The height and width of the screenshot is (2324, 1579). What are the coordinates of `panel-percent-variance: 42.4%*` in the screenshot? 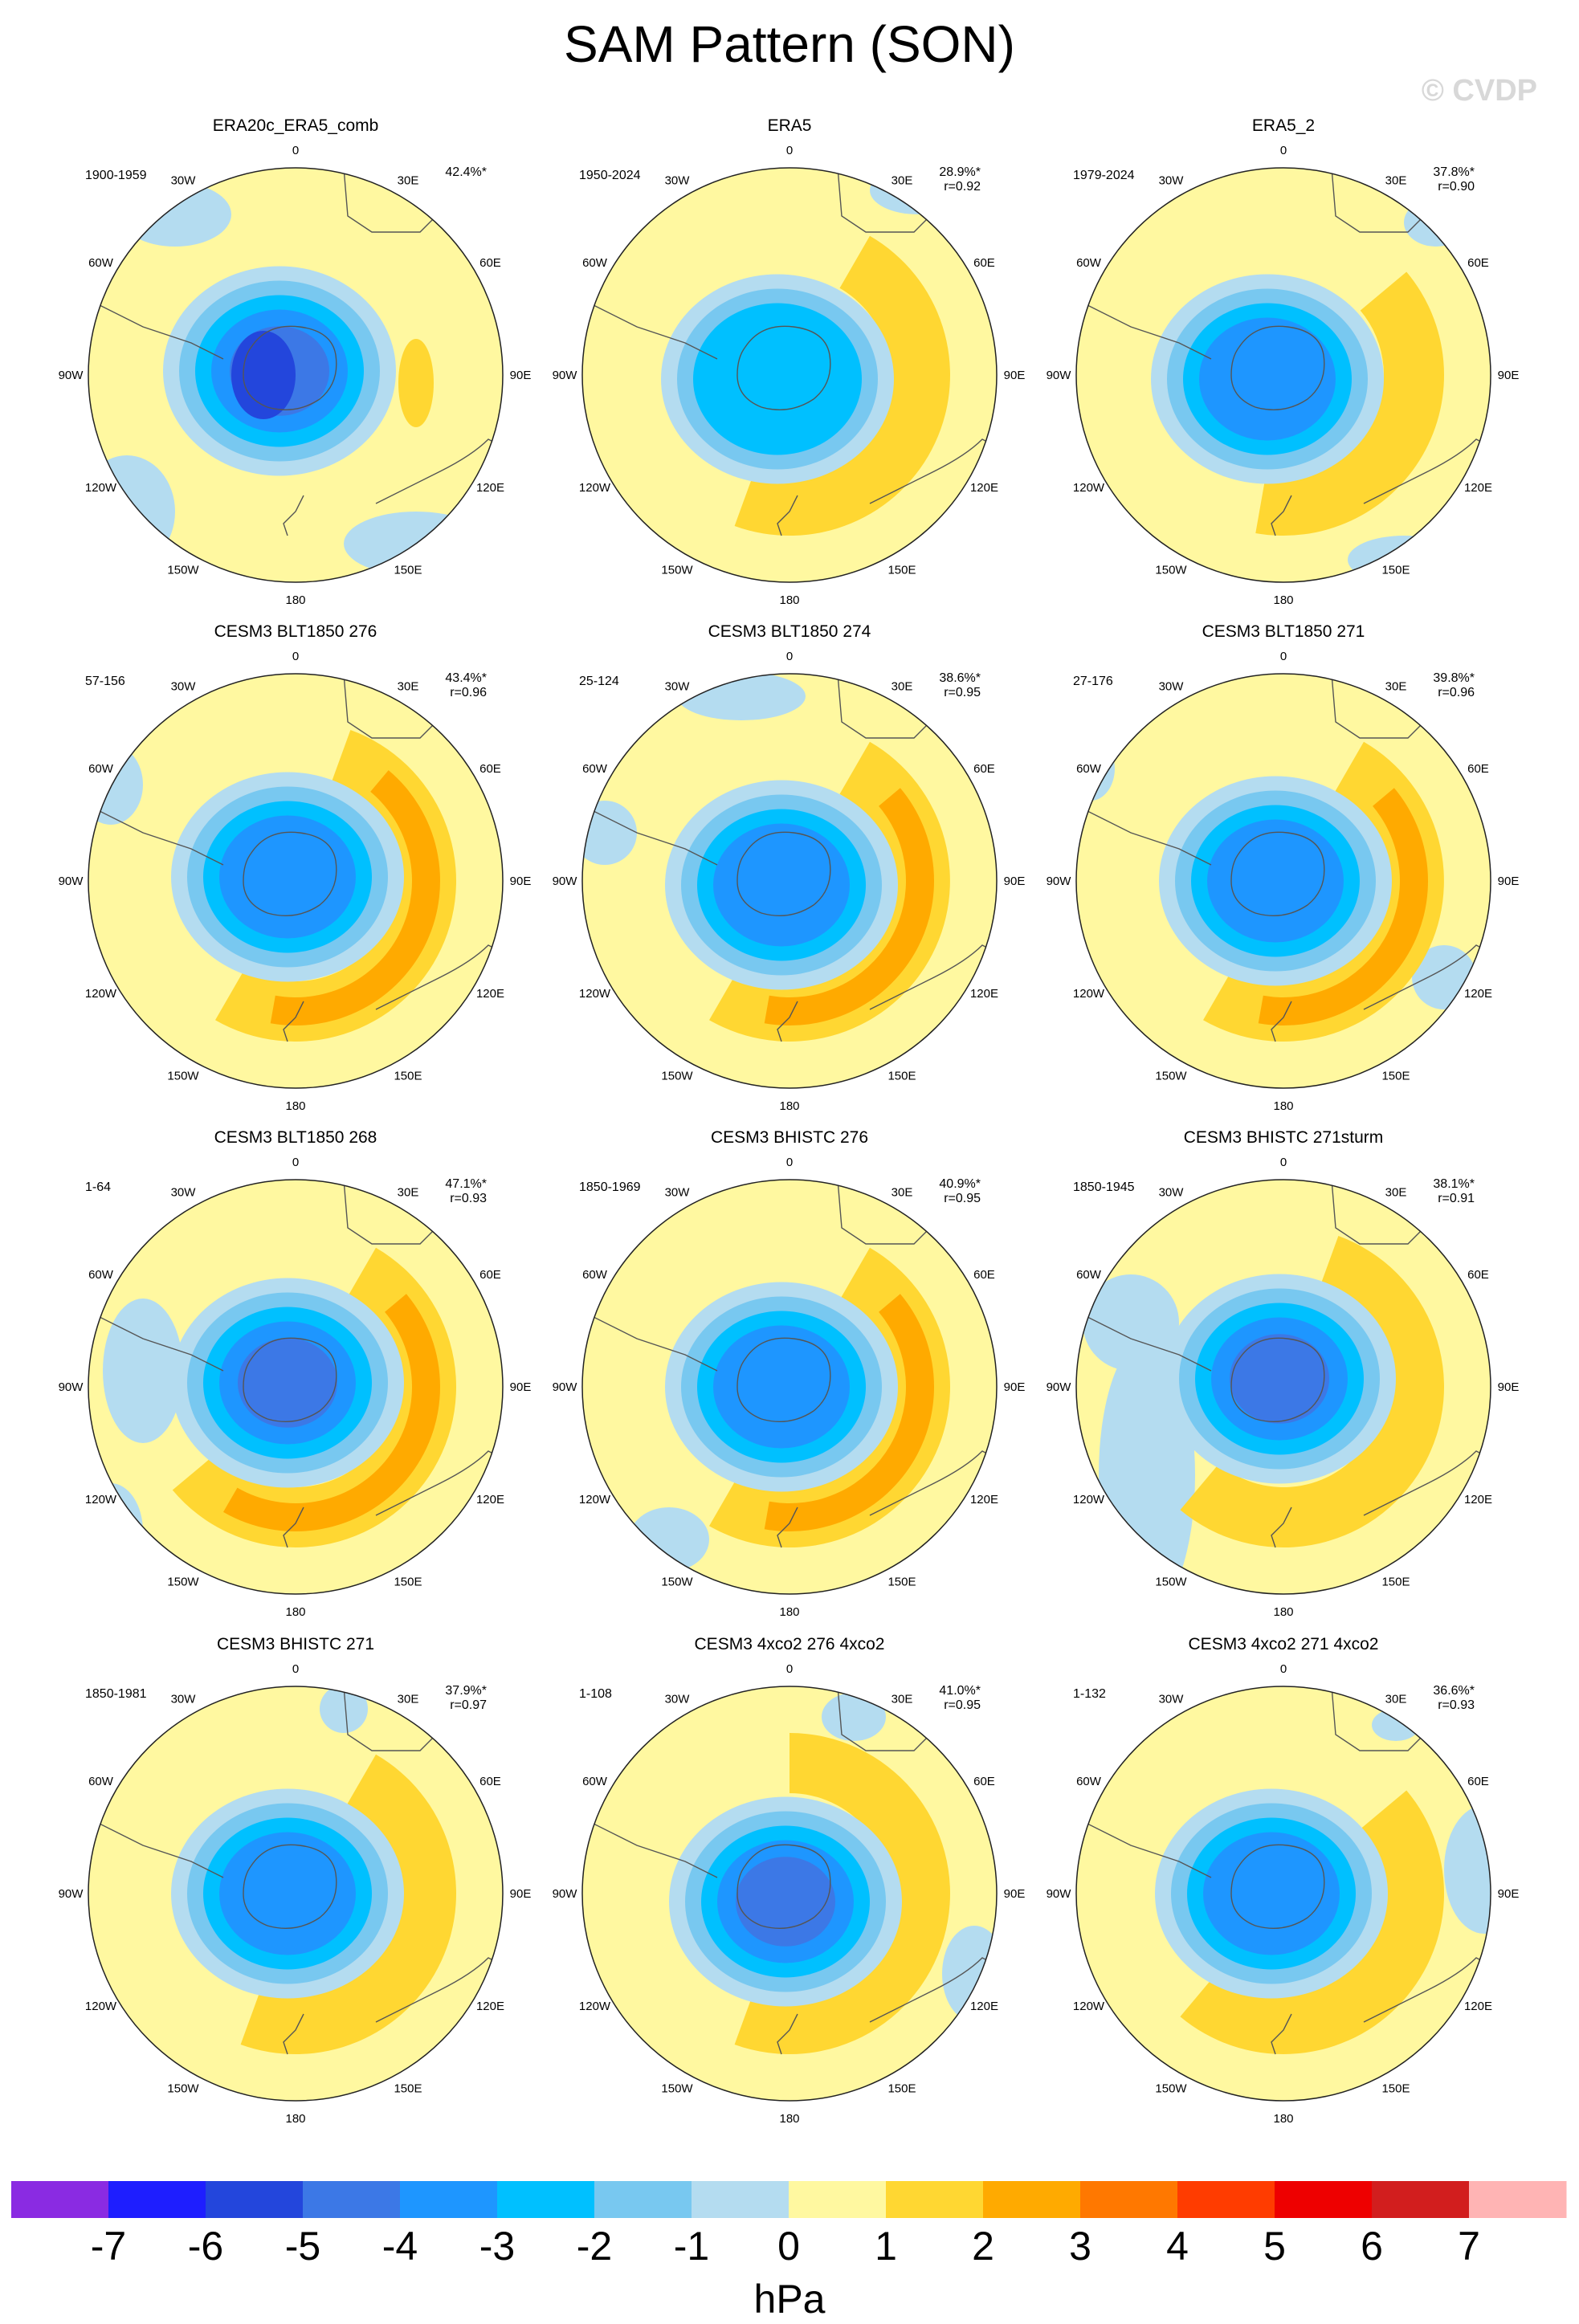 It's located at (466, 172).